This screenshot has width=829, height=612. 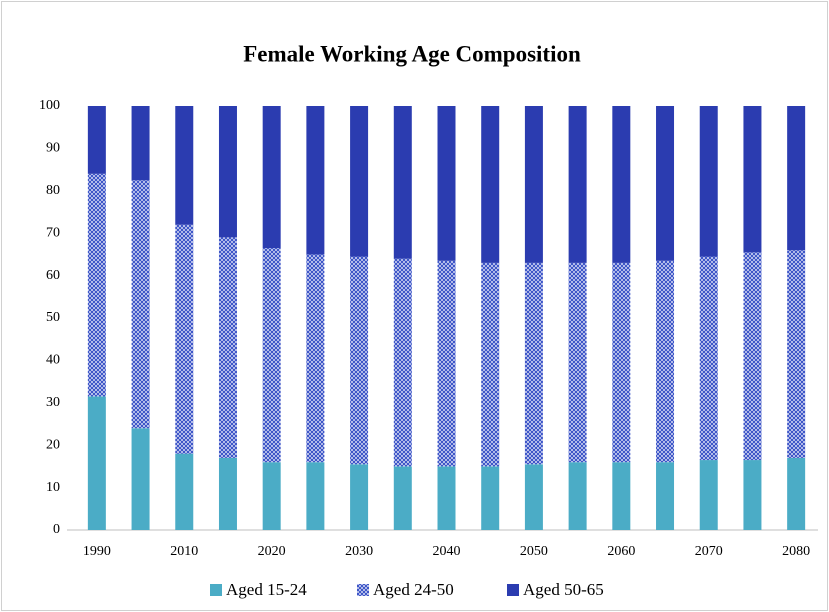 What do you see at coordinates (53, 232) in the screenshot?
I see `y-tick-label: 70` at bounding box center [53, 232].